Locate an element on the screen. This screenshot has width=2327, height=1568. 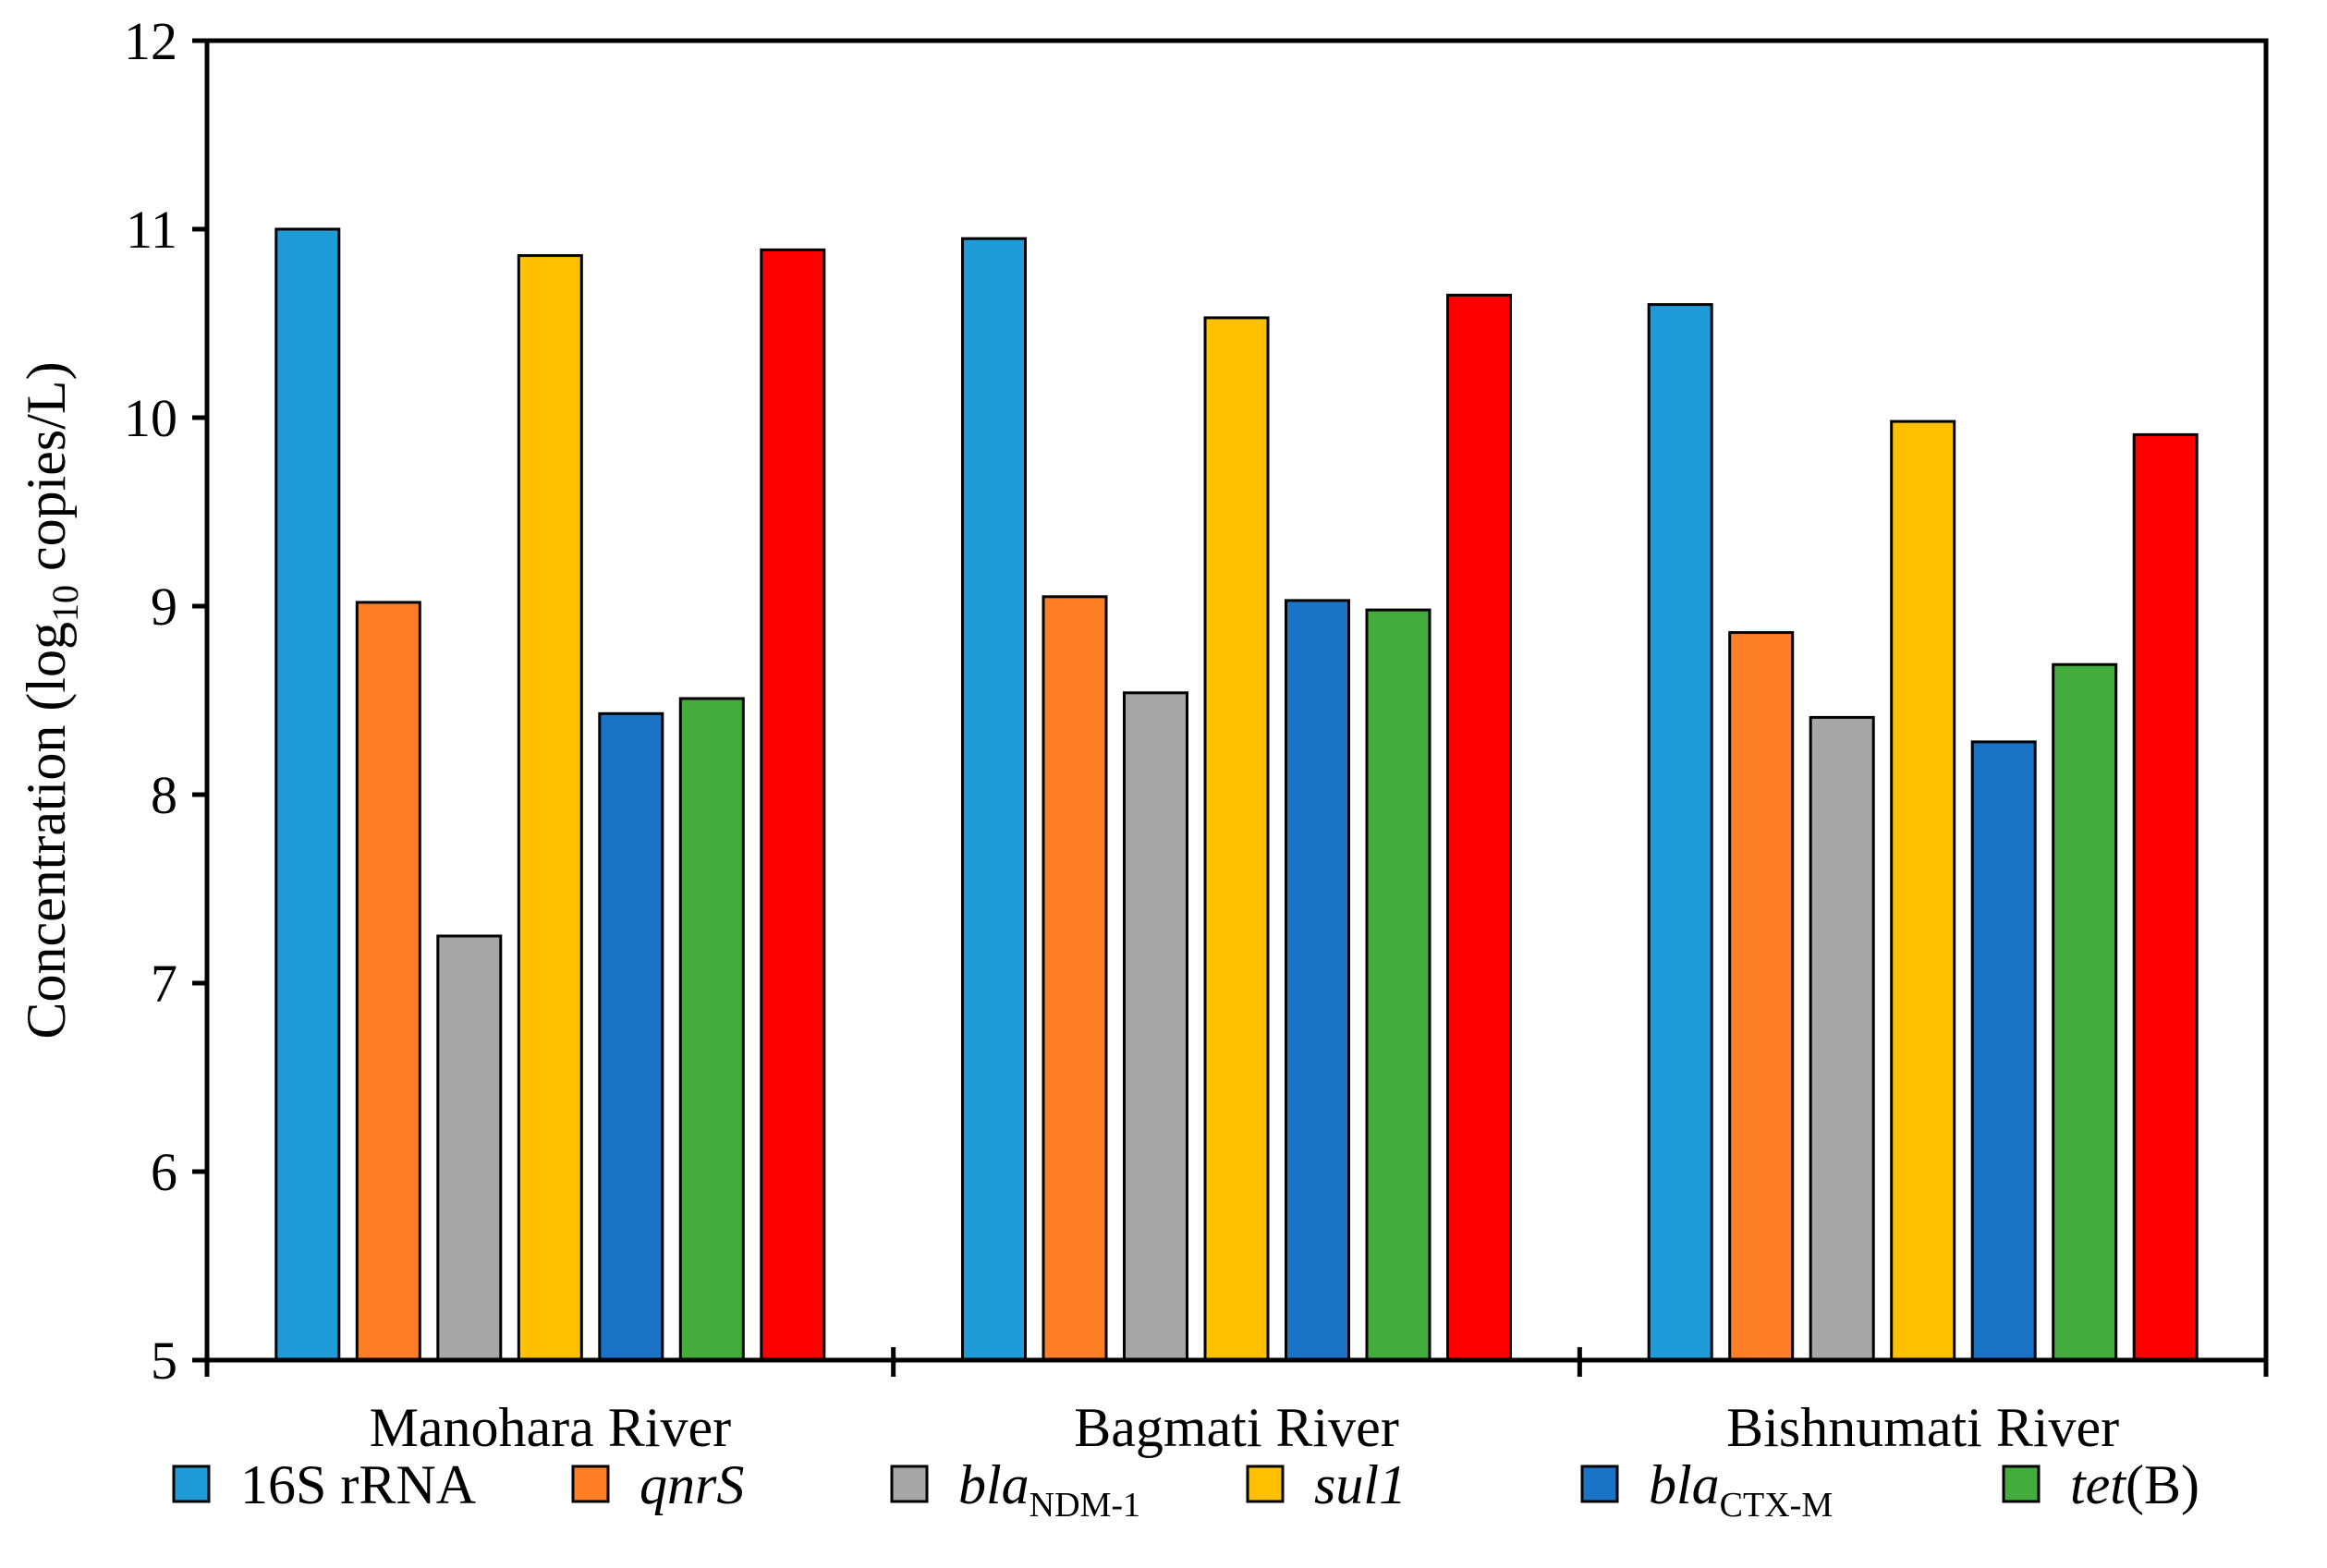
x-category-label: Manohara River is located at coordinates (551, 1427).